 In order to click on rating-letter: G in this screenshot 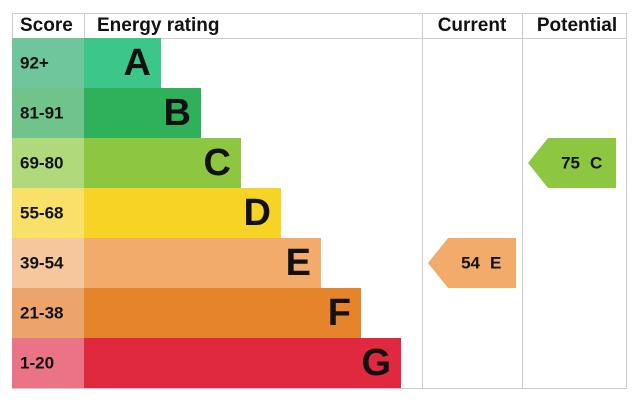, I will do `click(376, 363)`.